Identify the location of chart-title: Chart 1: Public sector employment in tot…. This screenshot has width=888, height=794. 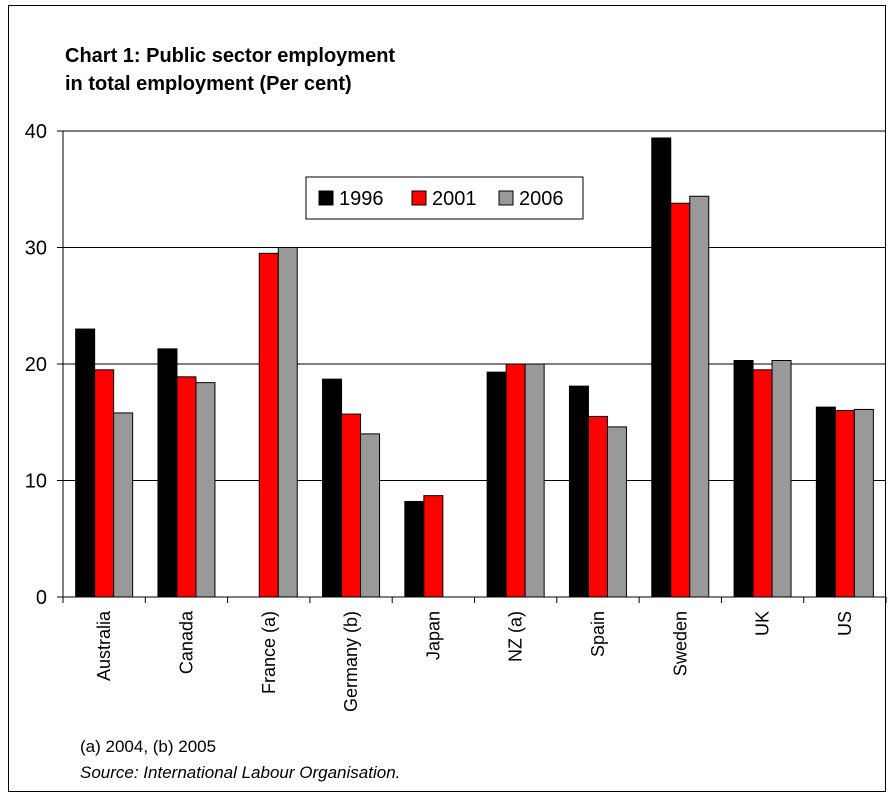
(365, 70).